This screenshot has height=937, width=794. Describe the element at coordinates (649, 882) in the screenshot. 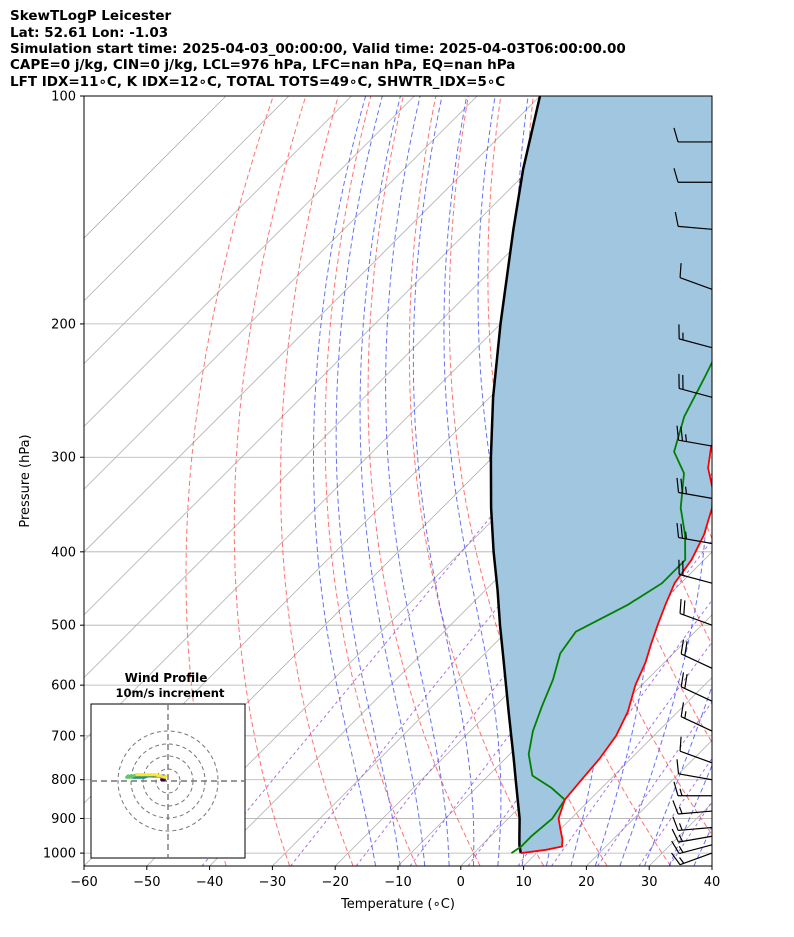

I see `x-tick-label: 30` at that location.